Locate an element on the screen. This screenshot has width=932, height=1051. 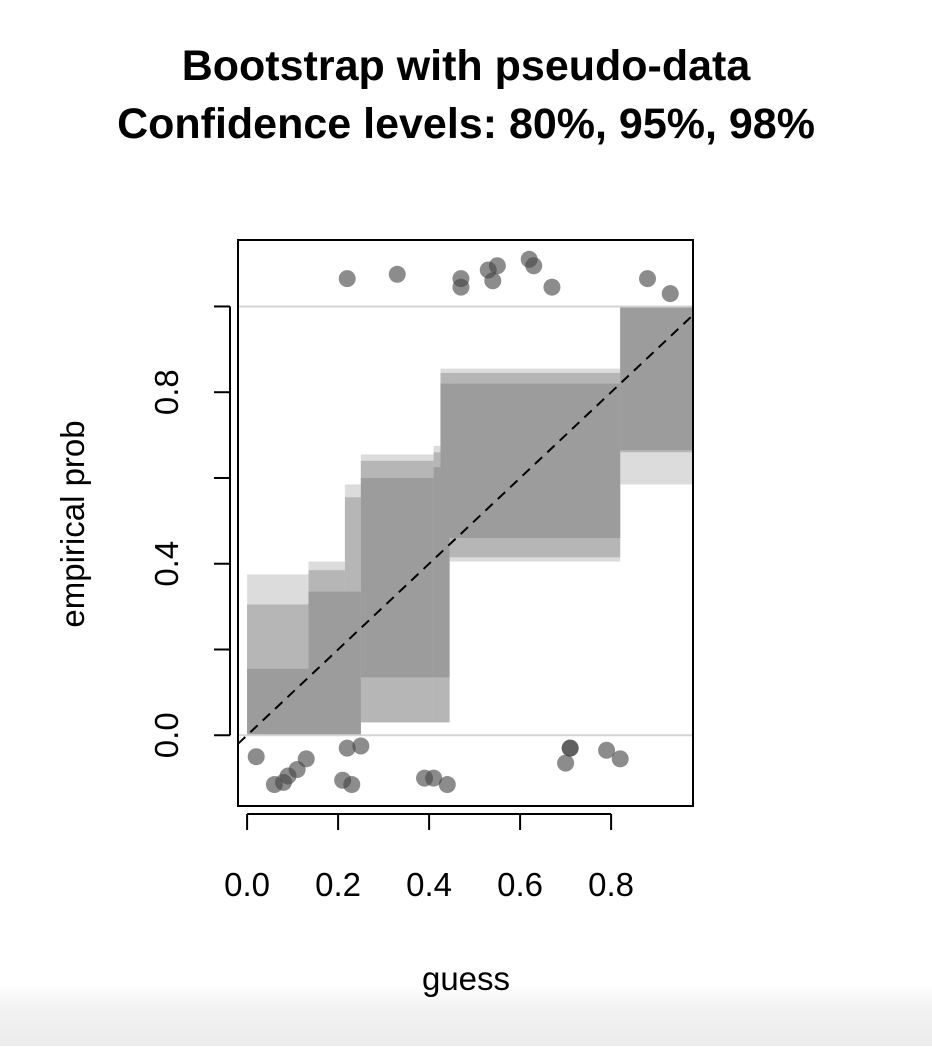
x-tick-label: 0.0 is located at coordinates (247, 884).